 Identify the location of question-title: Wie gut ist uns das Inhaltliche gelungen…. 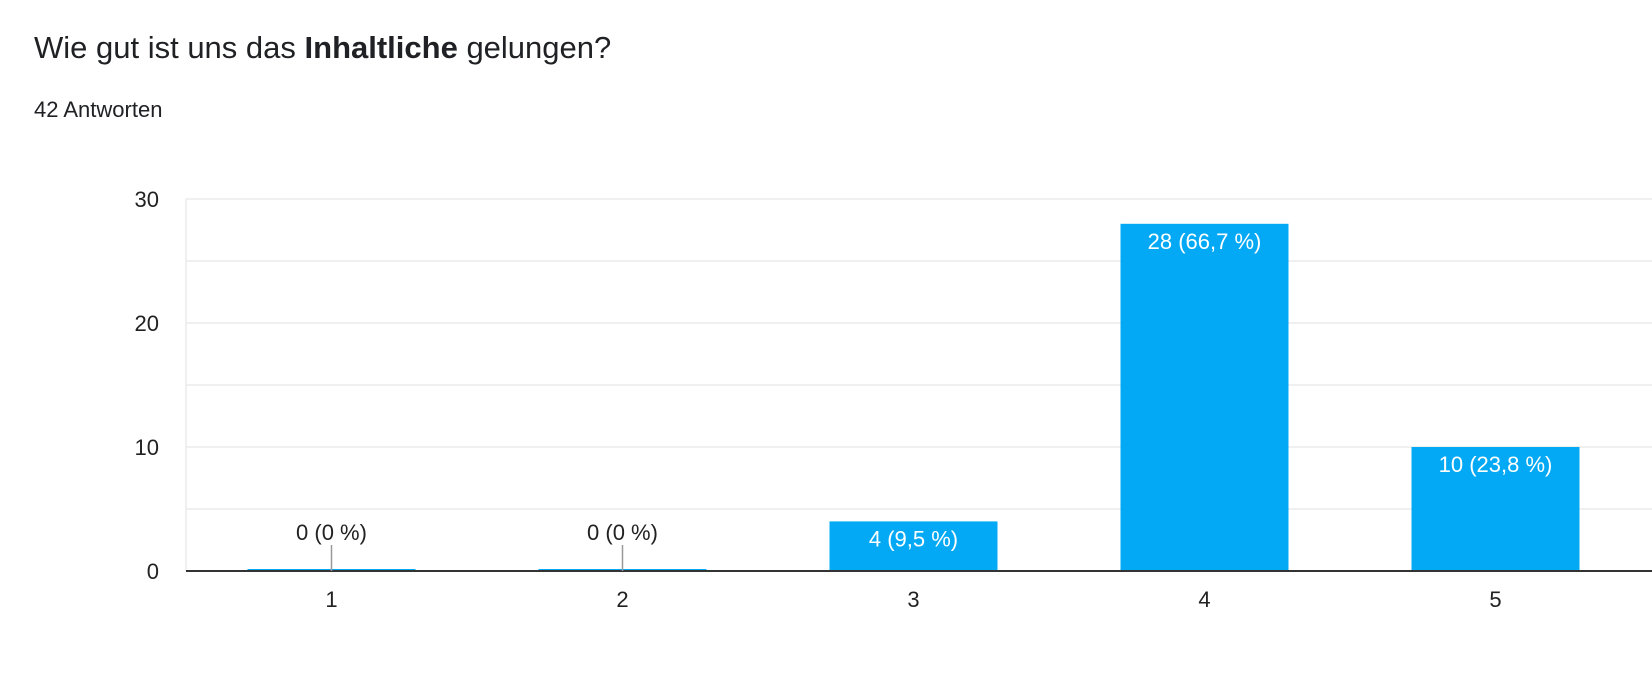
(322, 48).